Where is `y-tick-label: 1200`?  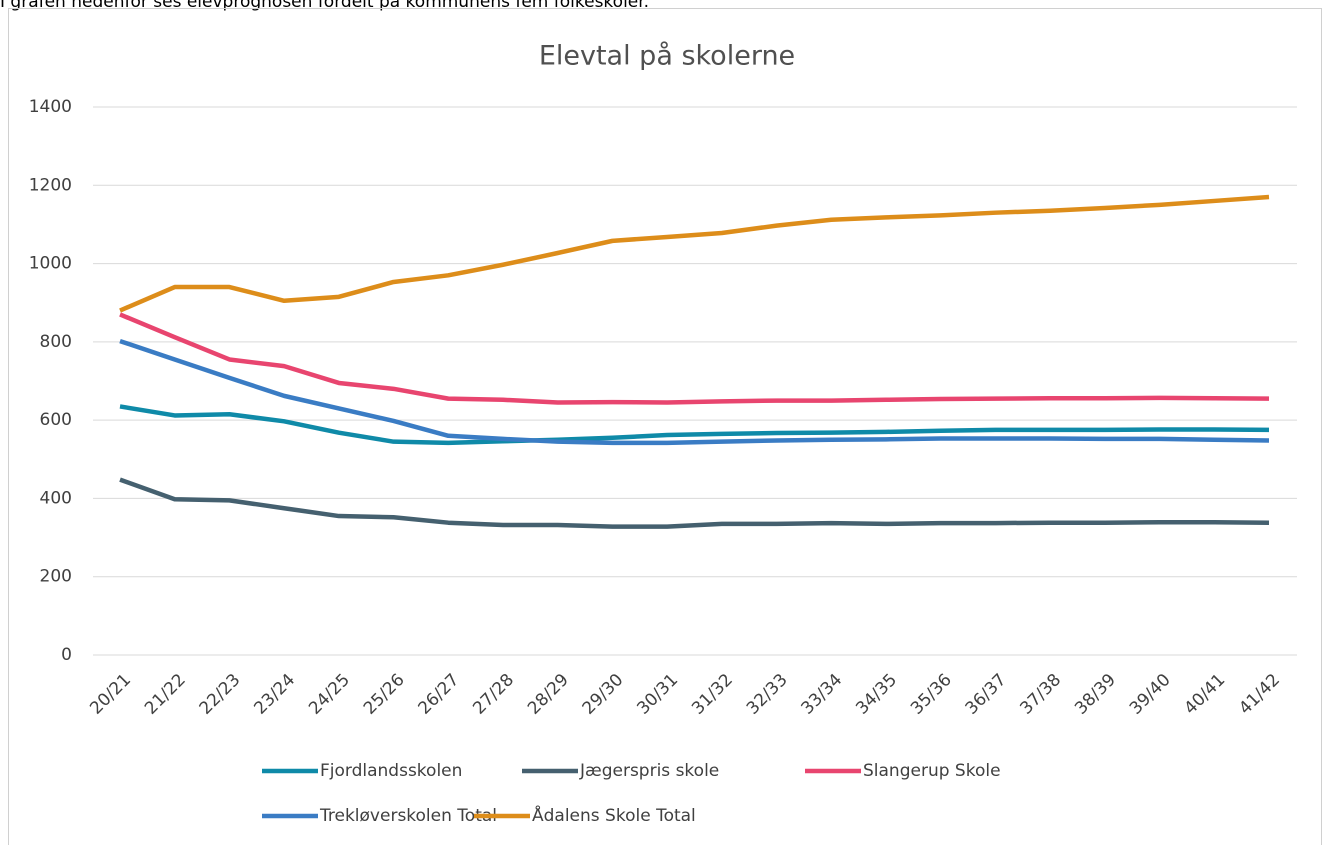
y-tick-label: 1200 is located at coordinates (50, 185).